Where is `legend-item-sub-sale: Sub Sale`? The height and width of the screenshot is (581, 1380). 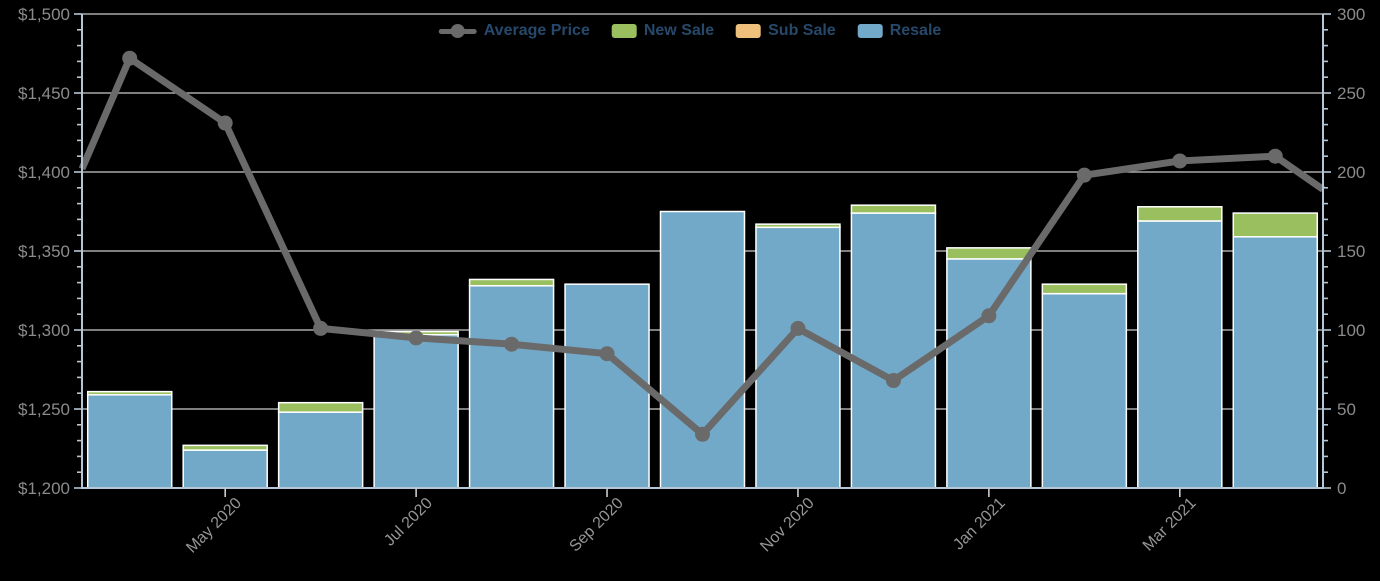
legend-item-sub-sale: Sub Sale is located at coordinates (786, 31).